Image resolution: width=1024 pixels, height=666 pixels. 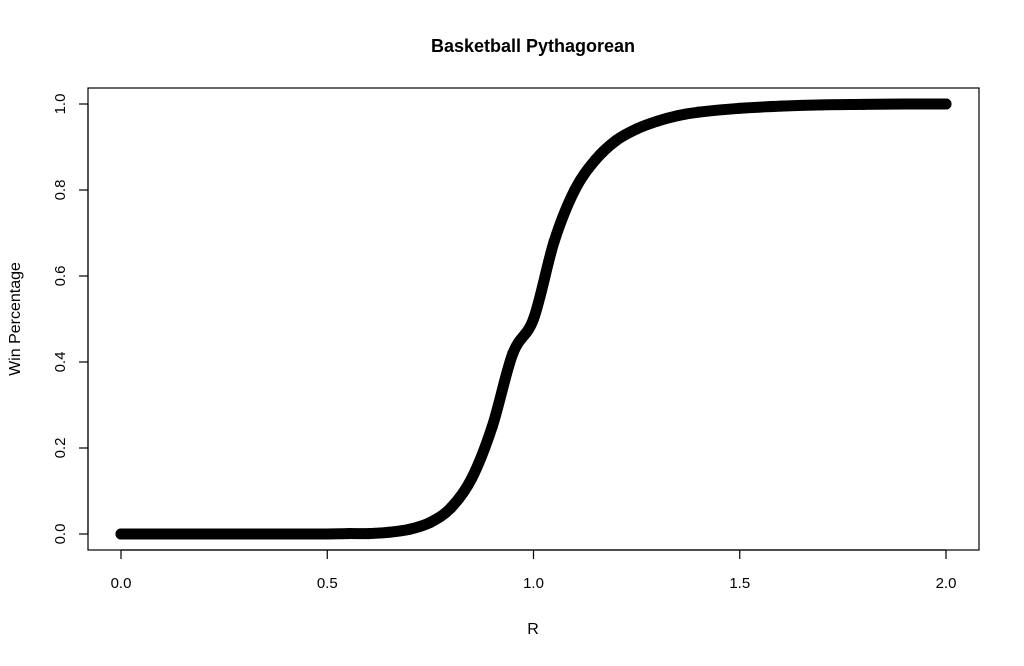 What do you see at coordinates (739, 583) in the screenshot?
I see `x-tick-label: 1.5` at bounding box center [739, 583].